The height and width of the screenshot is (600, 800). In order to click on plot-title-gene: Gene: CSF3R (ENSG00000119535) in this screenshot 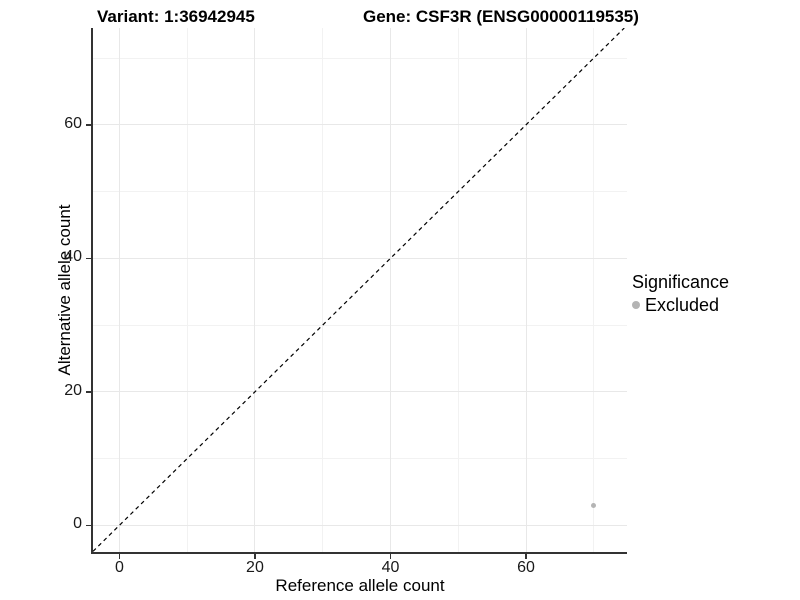, I will do `click(501, 16)`.